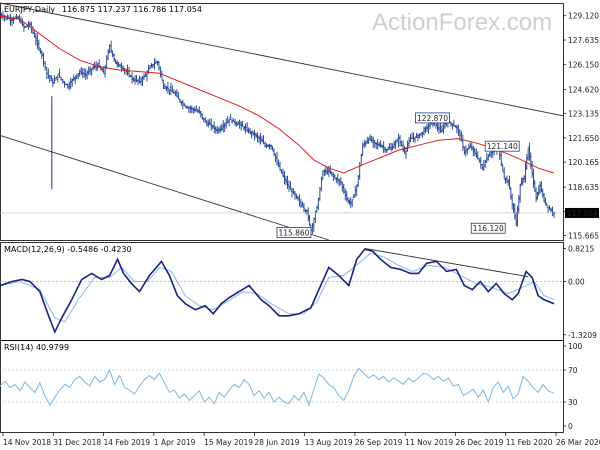 This screenshot has height=450, width=600. What do you see at coordinates (570, 426) in the screenshot?
I see `rsi-tick-label-3: 0` at bounding box center [570, 426].